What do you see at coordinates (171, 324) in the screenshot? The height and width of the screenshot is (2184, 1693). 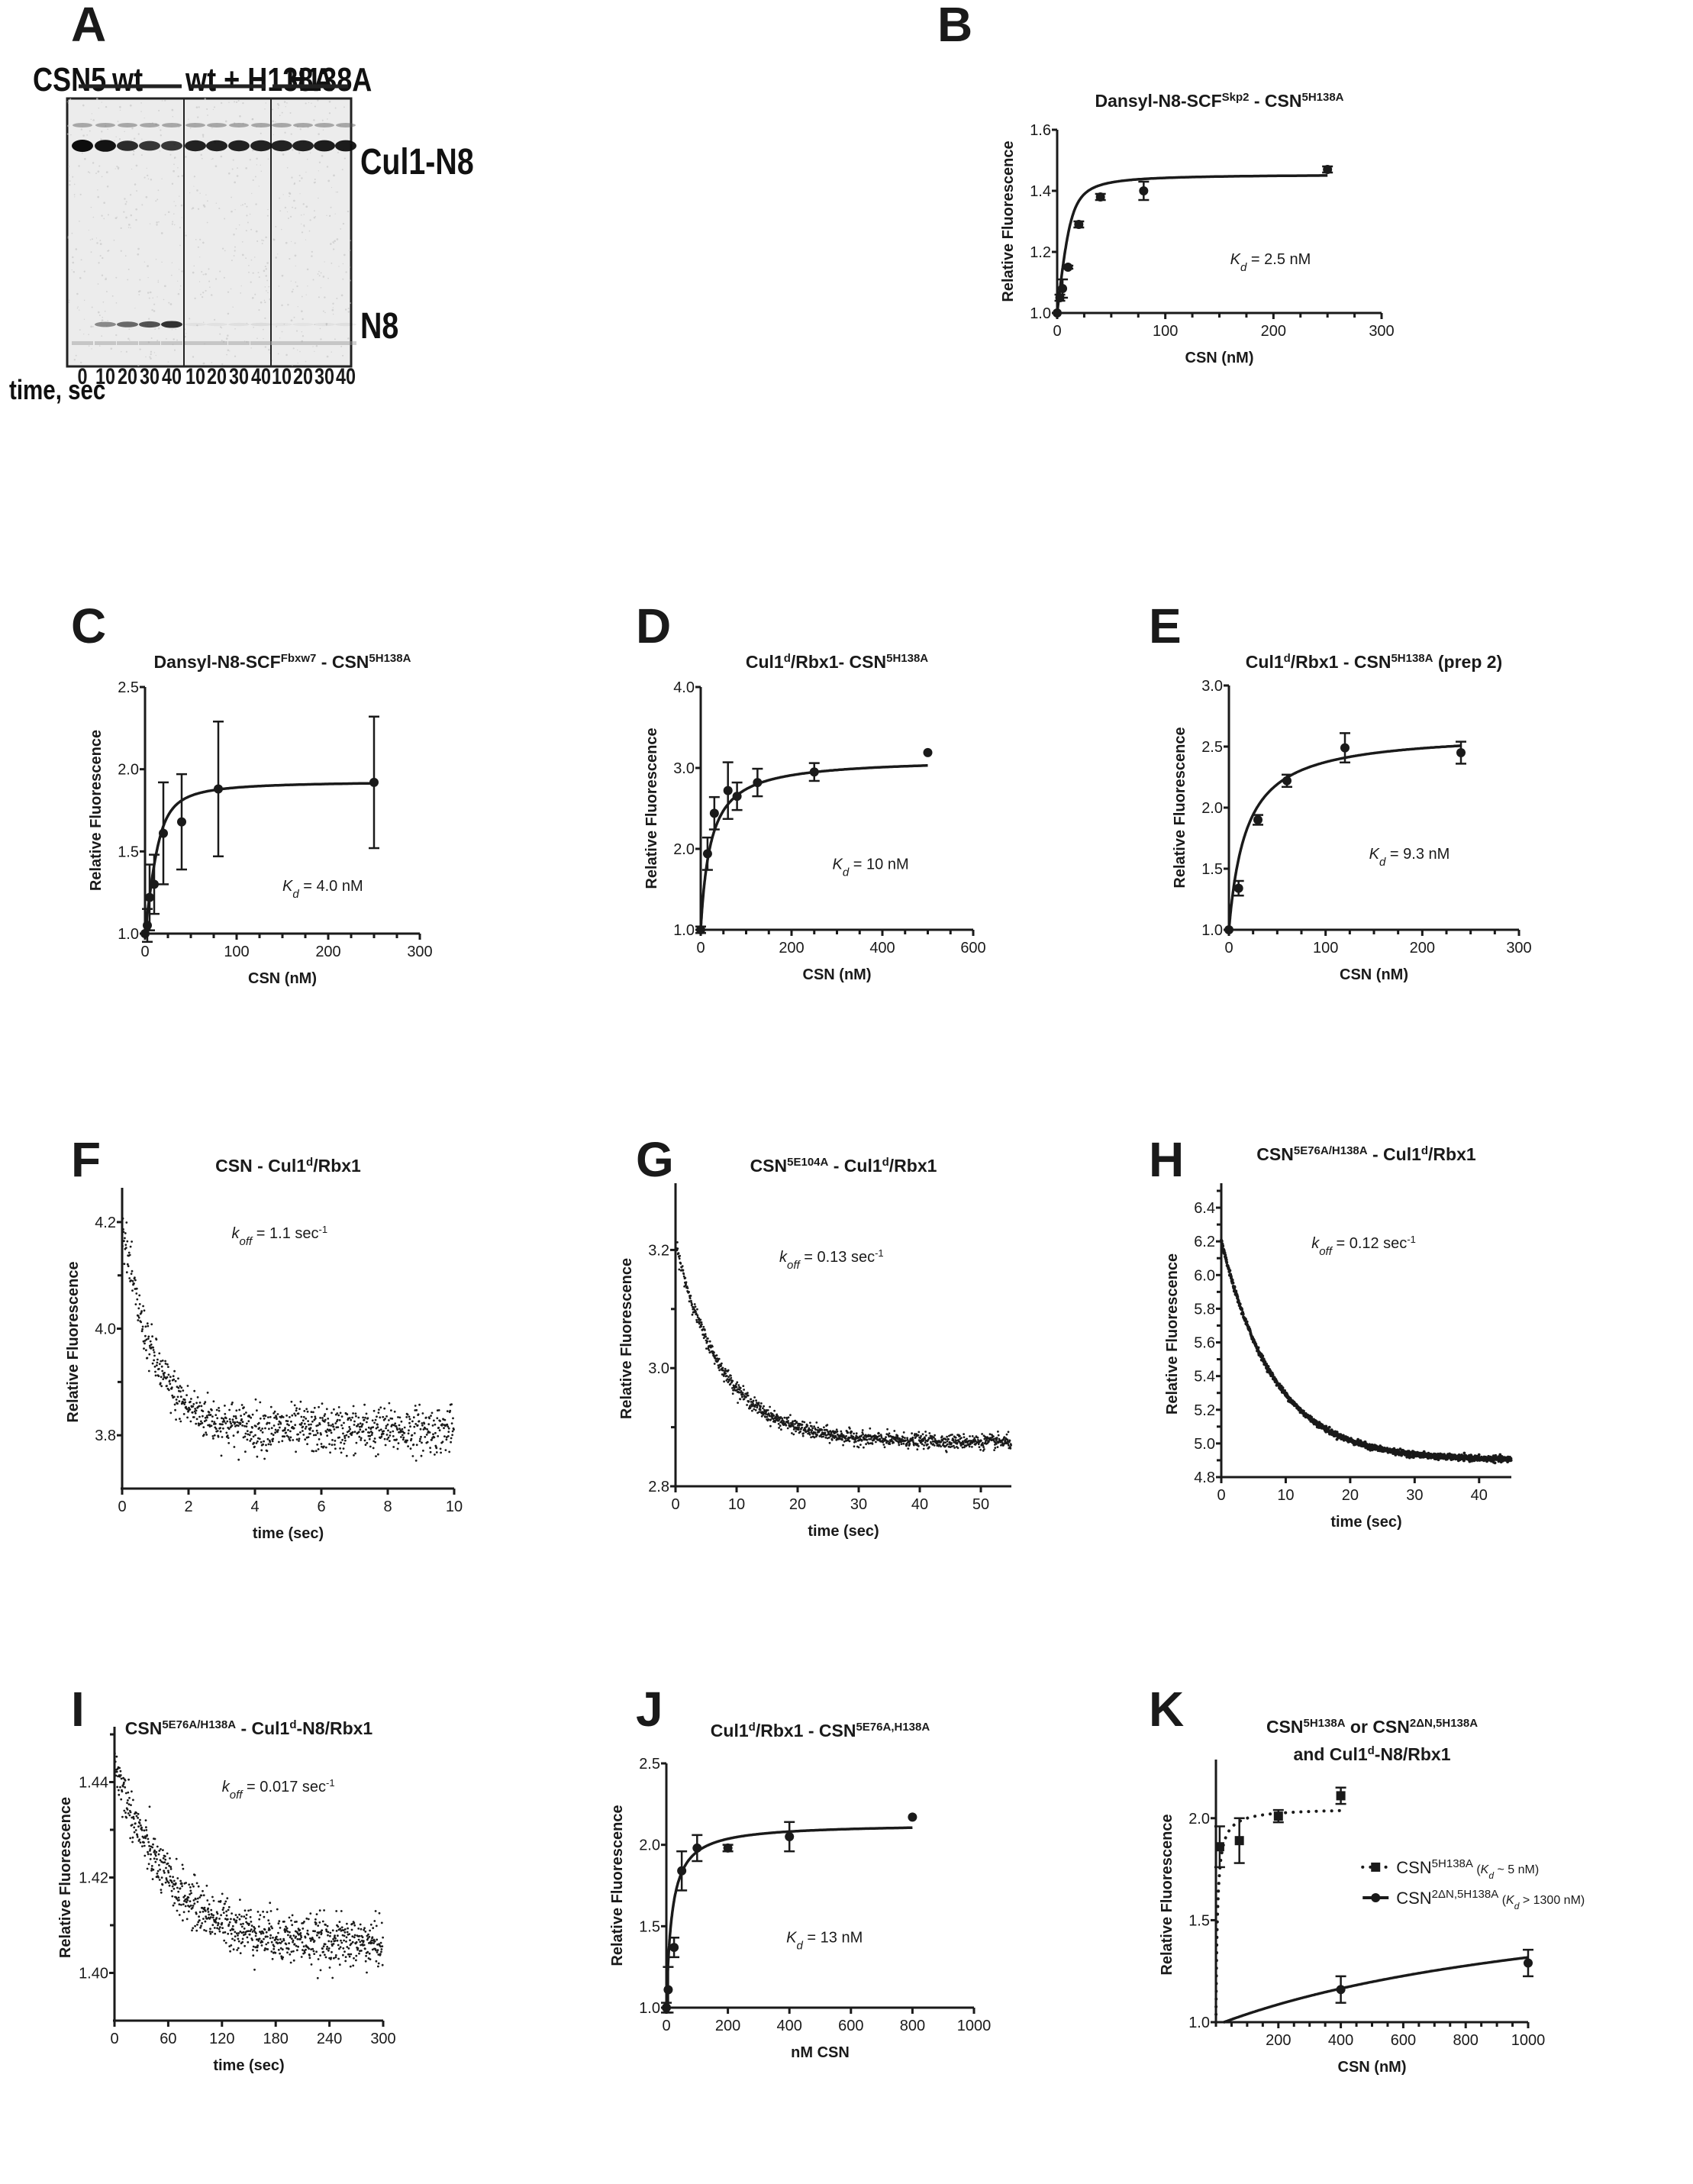 I see `gel-band-n8` at bounding box center [171, 324].